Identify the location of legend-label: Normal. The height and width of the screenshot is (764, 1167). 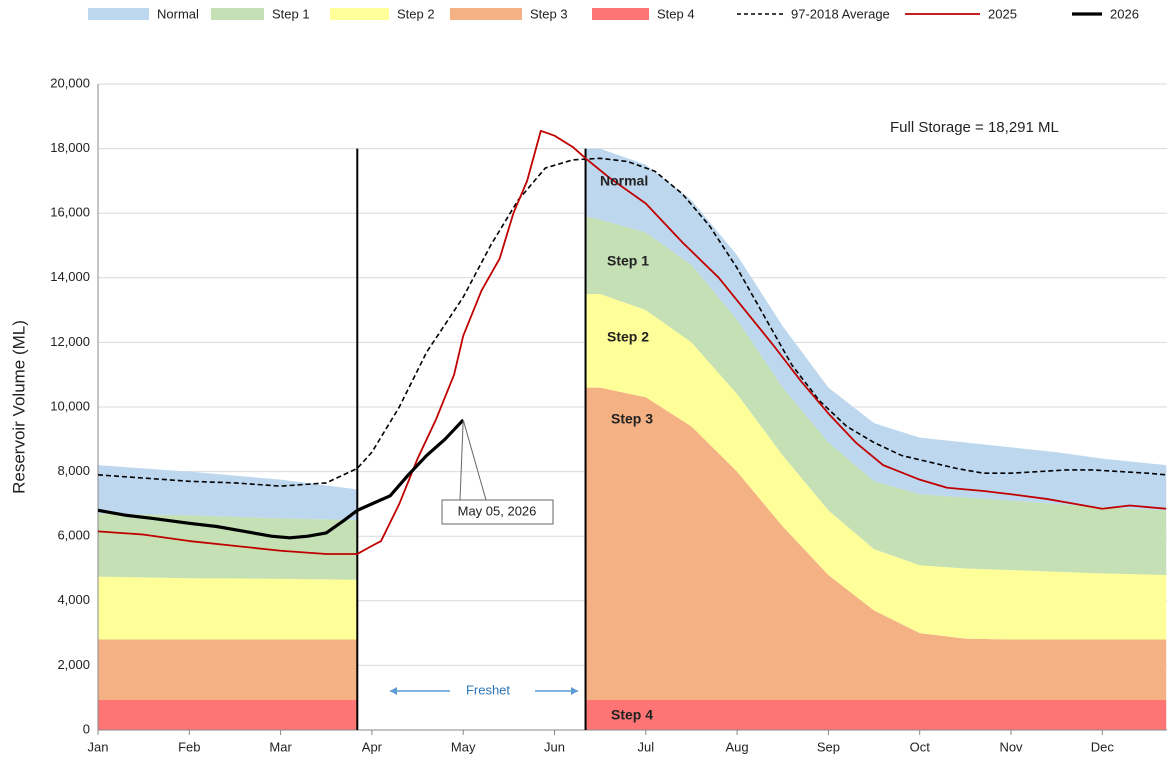
(178, 13).